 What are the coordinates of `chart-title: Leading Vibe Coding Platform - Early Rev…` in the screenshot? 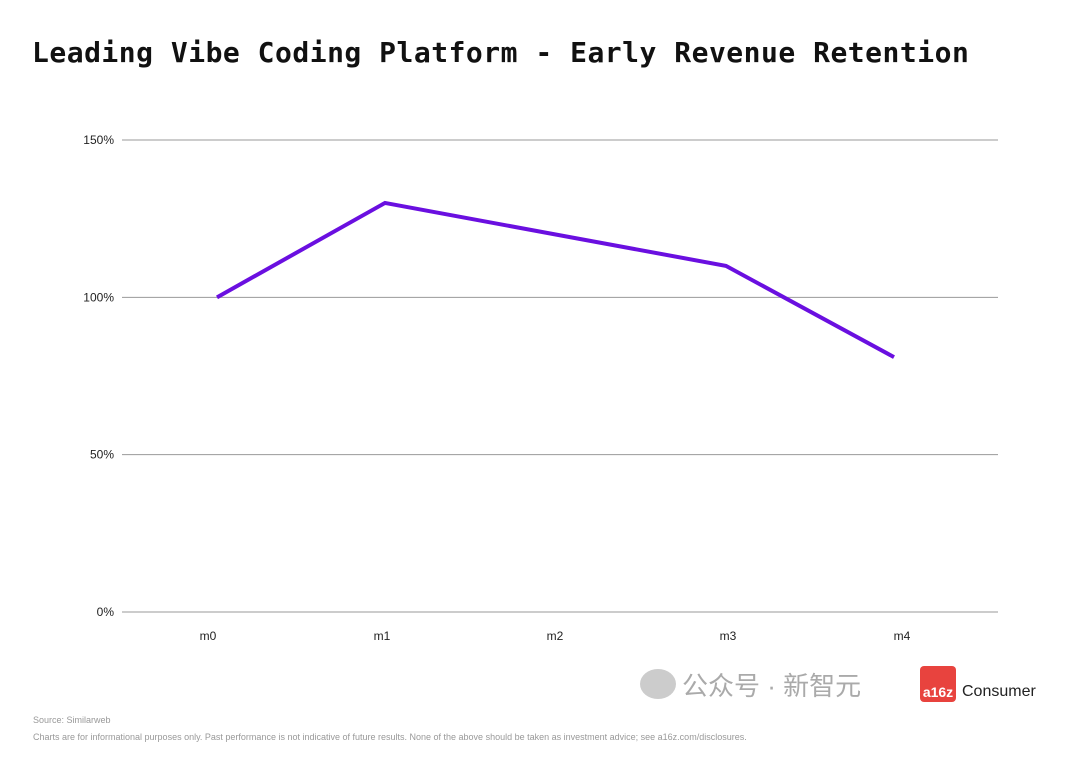 It's located at (501, 52).